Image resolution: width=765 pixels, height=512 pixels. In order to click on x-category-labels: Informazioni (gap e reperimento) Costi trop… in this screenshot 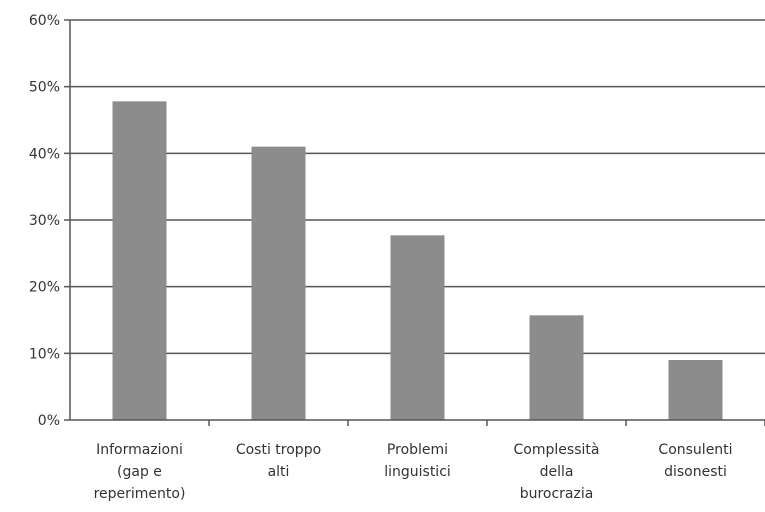, I will do `click(429, 461)`.